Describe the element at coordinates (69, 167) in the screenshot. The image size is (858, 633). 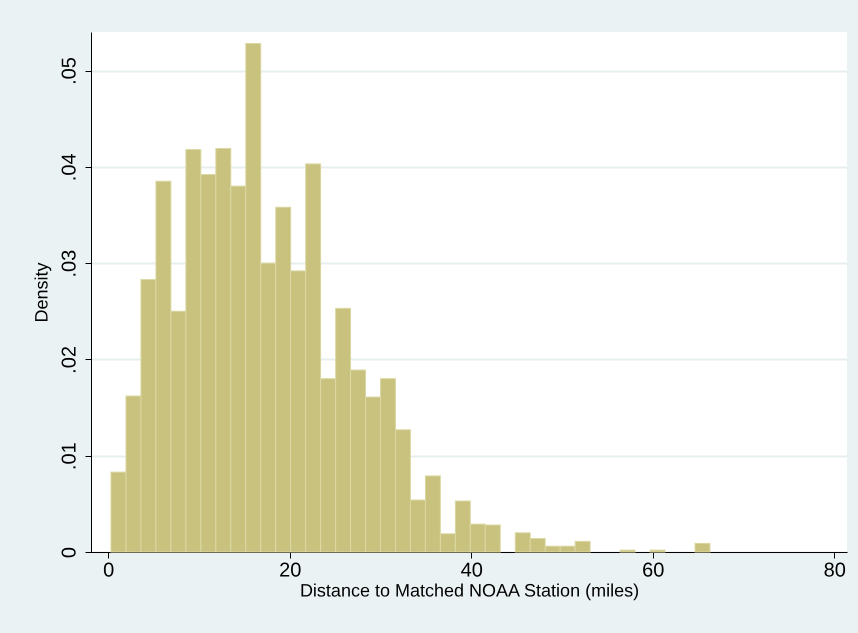
I see `y-tick-label: .04` at that location.